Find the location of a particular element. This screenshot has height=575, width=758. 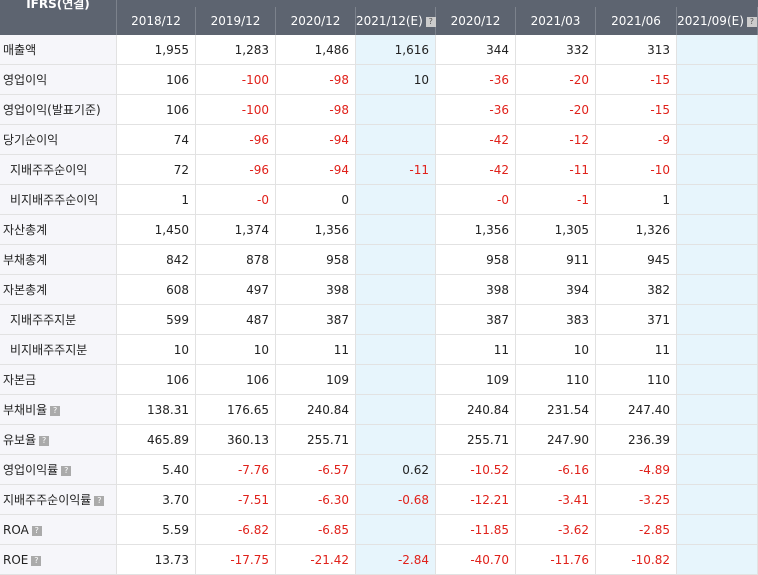

row-label: 당기순이익 is located at coordinates (58, 140).